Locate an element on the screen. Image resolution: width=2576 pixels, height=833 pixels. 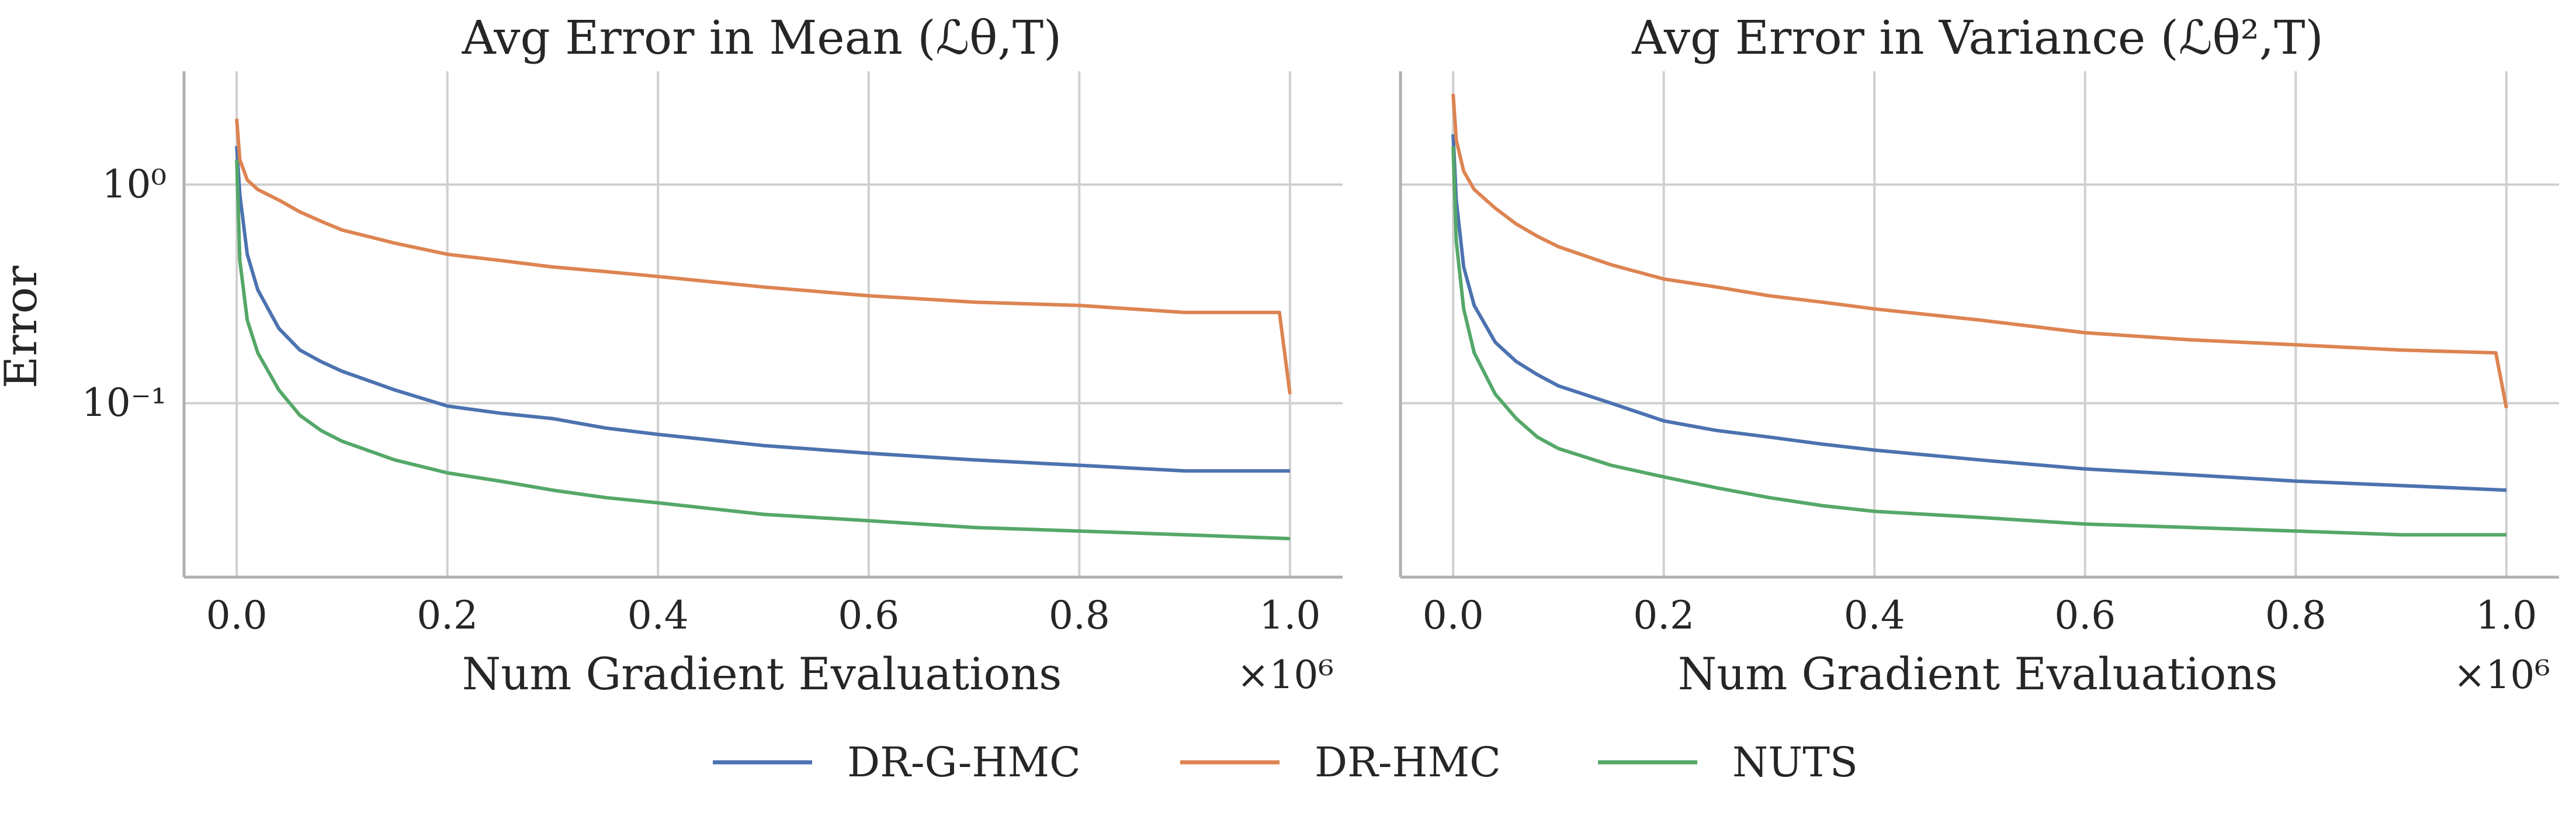
y-axis-label: Error is located at coordinates (23, 326).